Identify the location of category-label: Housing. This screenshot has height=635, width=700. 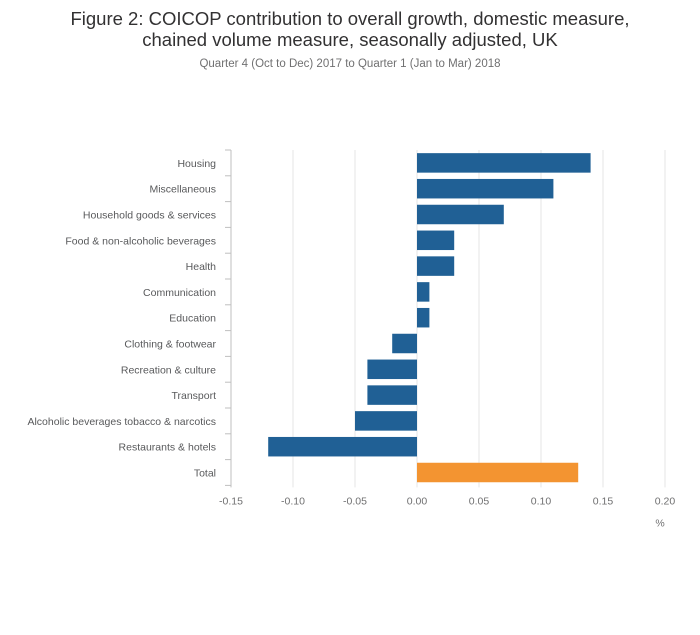
(196, 164).